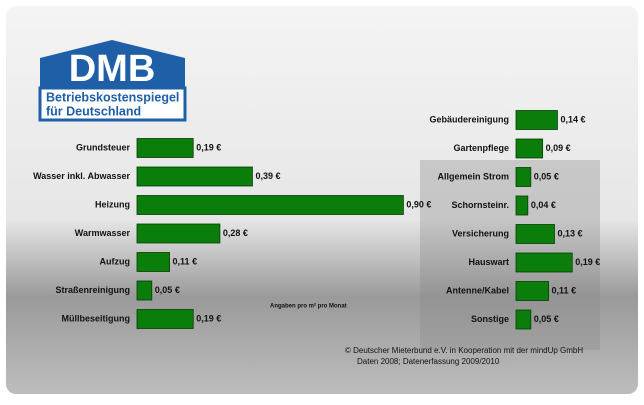 The height and width of the screenshot is (405, 644). What do you see at coordinates (481, 148) in the screenshot?
I see `category-label: Gartenpflege` at bounding box center [481, 148].